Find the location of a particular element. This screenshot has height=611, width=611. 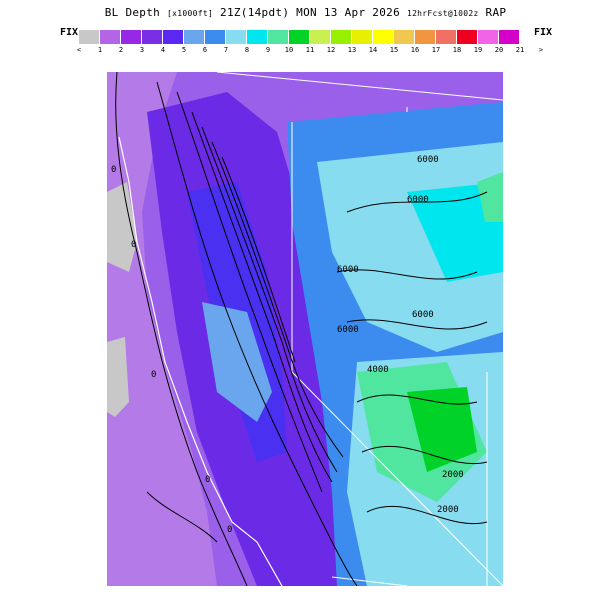

legend-tick-label: 6 is located at coordinates (205, 50).